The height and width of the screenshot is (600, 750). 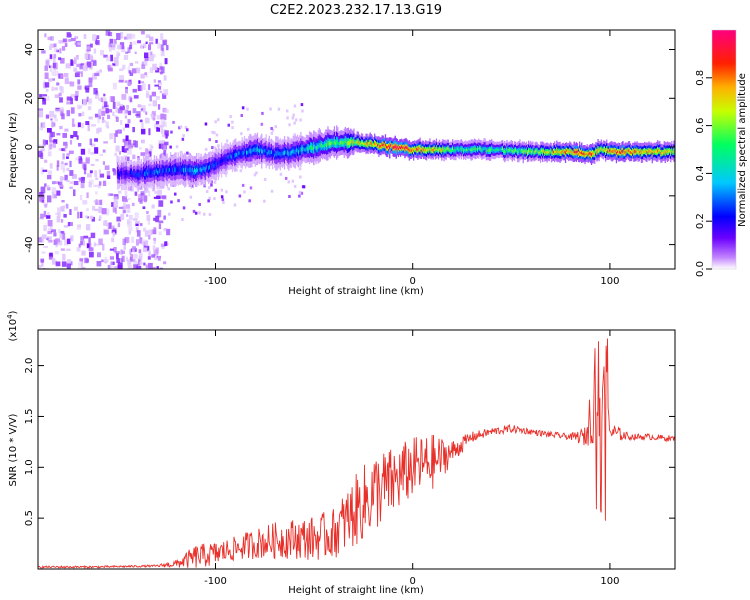 I want to click on top-x-axis-label: Height of straight line (km), so click(x=356, y=291).